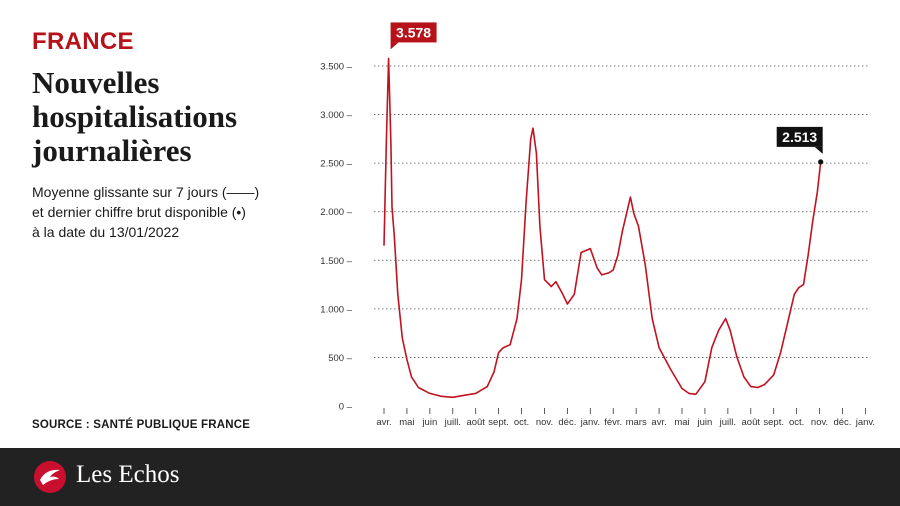 The height and width of the screenshot is (506, 900). I want to click on y-tick-label: 1.000 –, so click(336, 309).